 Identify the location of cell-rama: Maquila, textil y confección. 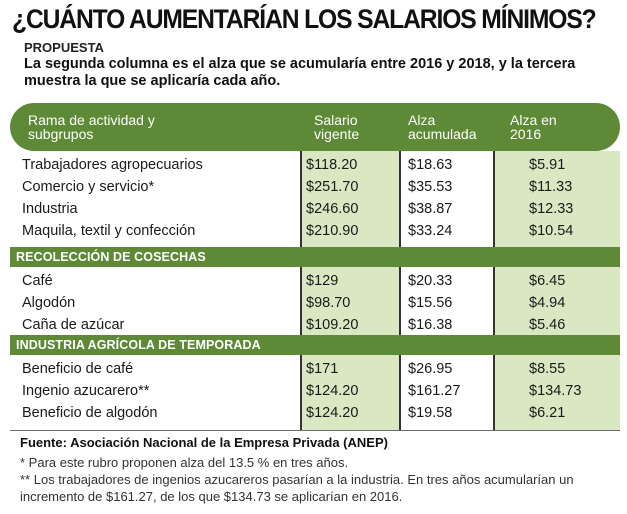
(109, 231).